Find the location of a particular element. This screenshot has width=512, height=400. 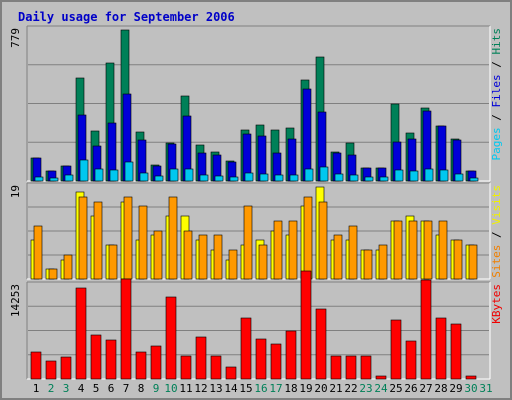

x-tick-label-day-1: 1 is located at coordinates (36, 388).